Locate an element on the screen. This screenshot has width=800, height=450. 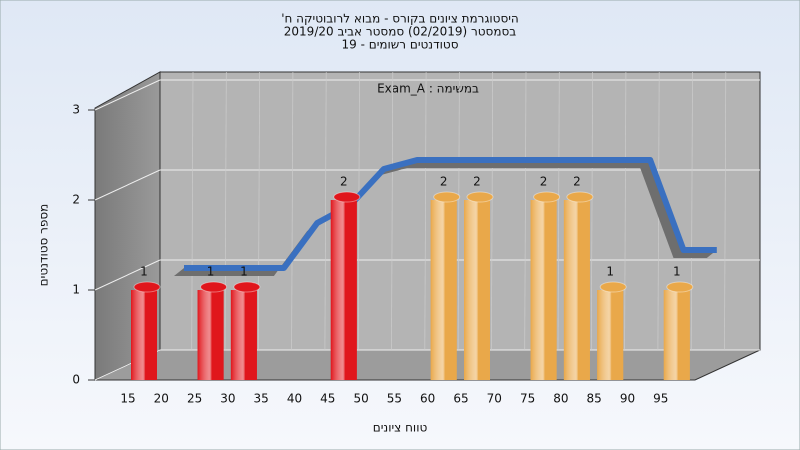
annotation: במשימה : Exam_A is located at coordinates (428, 89).